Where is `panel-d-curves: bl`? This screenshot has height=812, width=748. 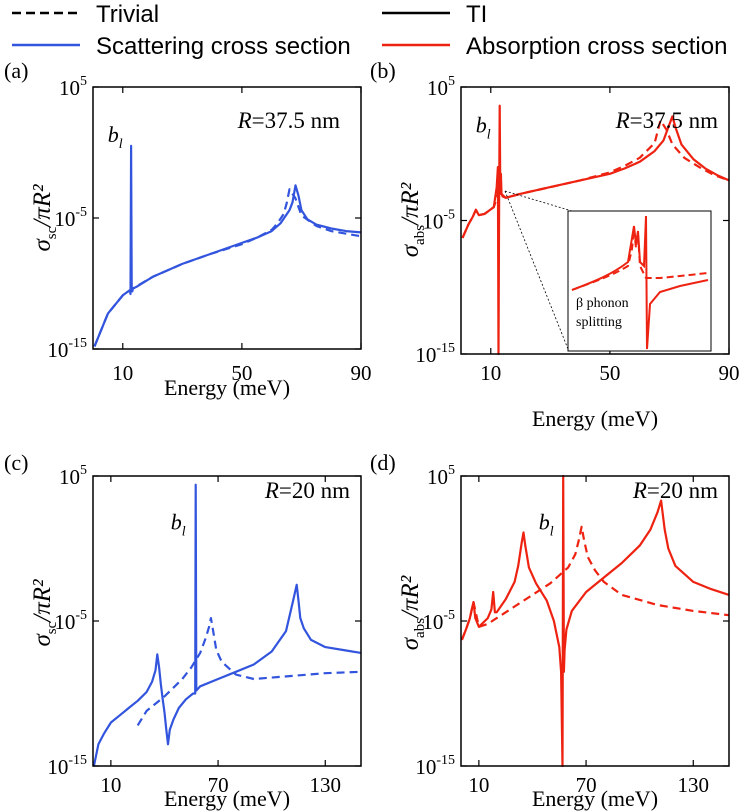 panel-d-curves: bl is located at coordinates (595, 621).